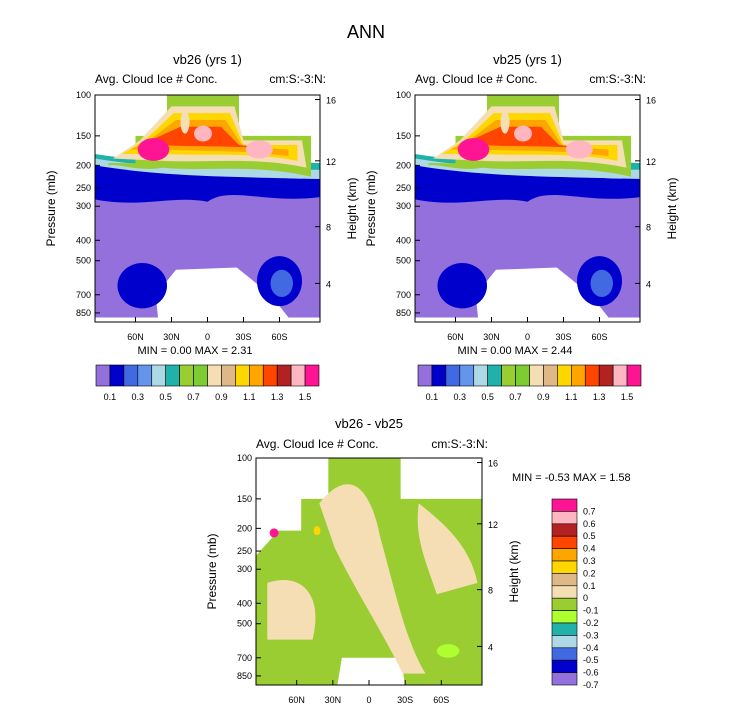 The image size is (733, 712). What do you see at coordinates (366, 32) in the screenshot?
I see `page-title: ANN` at bounding box center [366, 32].